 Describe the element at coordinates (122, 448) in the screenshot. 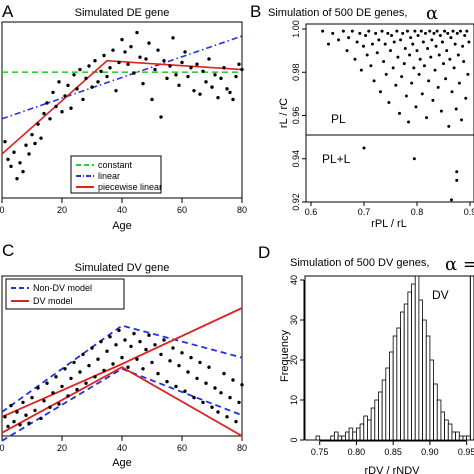

I see `x-tick-label: 40` at that location.